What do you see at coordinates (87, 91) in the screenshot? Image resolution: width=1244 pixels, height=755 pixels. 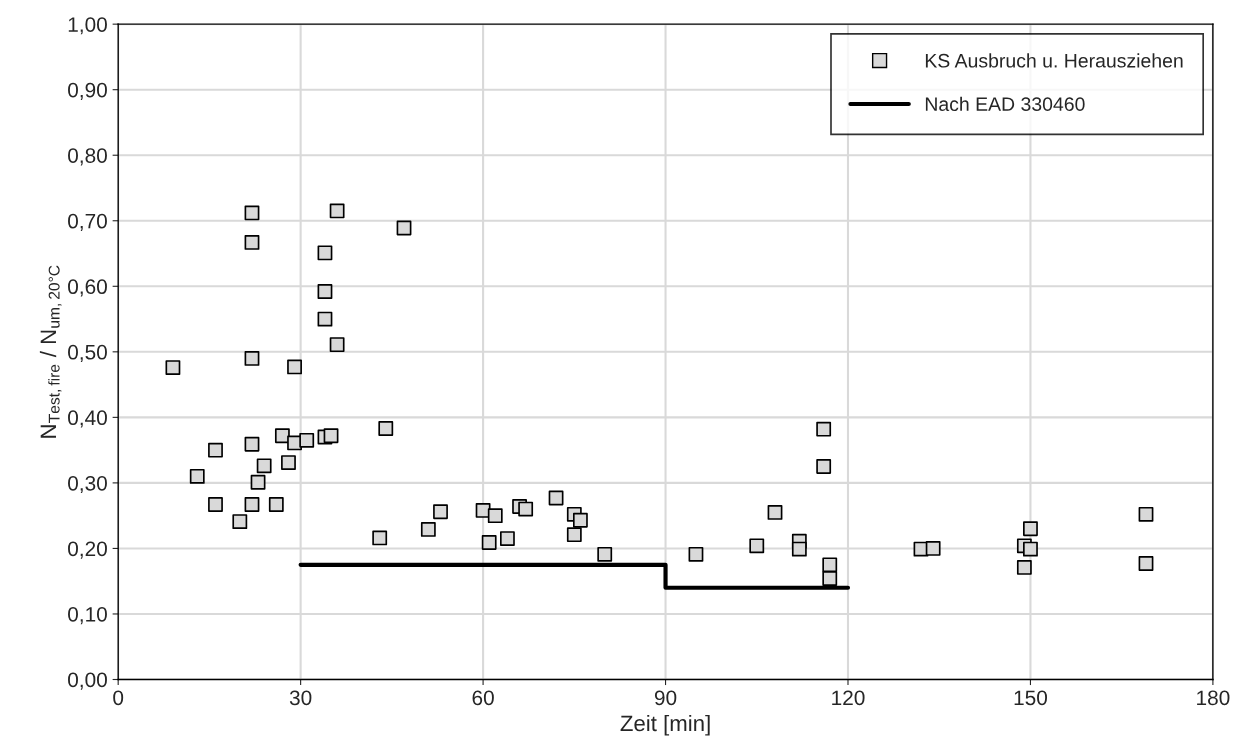 I see `y-tick-label: 0,90` at bounding box center [87, 91].